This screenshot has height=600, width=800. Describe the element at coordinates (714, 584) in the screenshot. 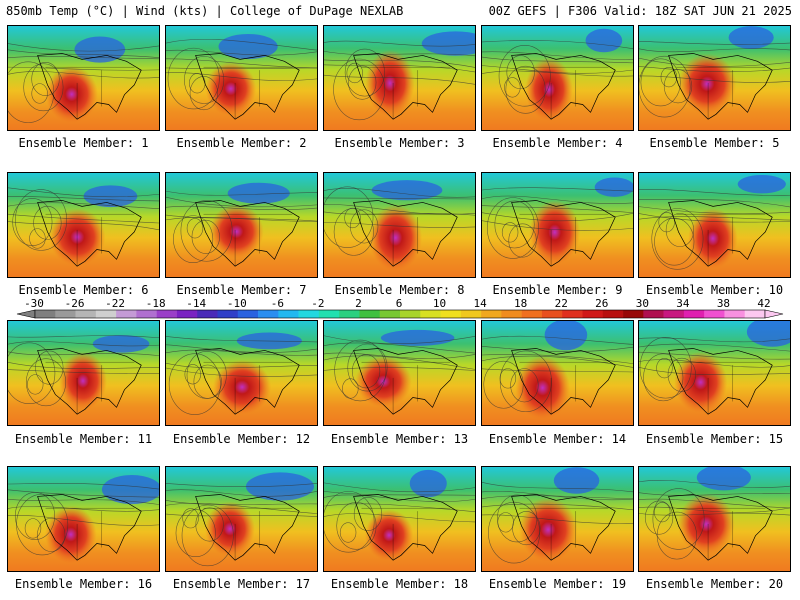

I see `ensemble-member-label: Ensemble Member: 20` at that location.